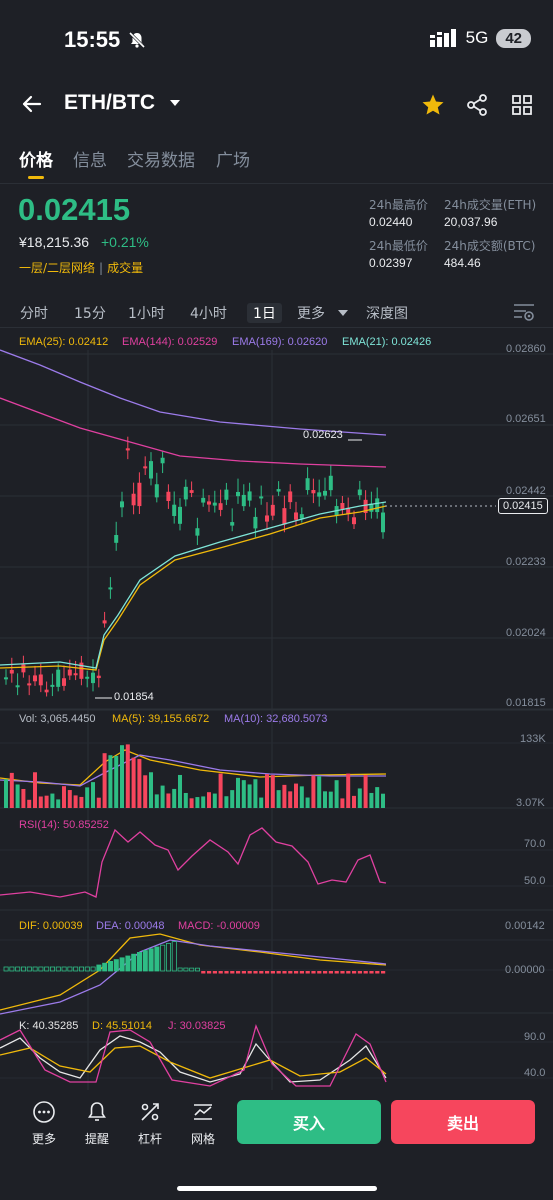 The height and width of the screenshot is (1200, 553). I want to click on volume-axis-label: 3.07K, so click(530, 803).